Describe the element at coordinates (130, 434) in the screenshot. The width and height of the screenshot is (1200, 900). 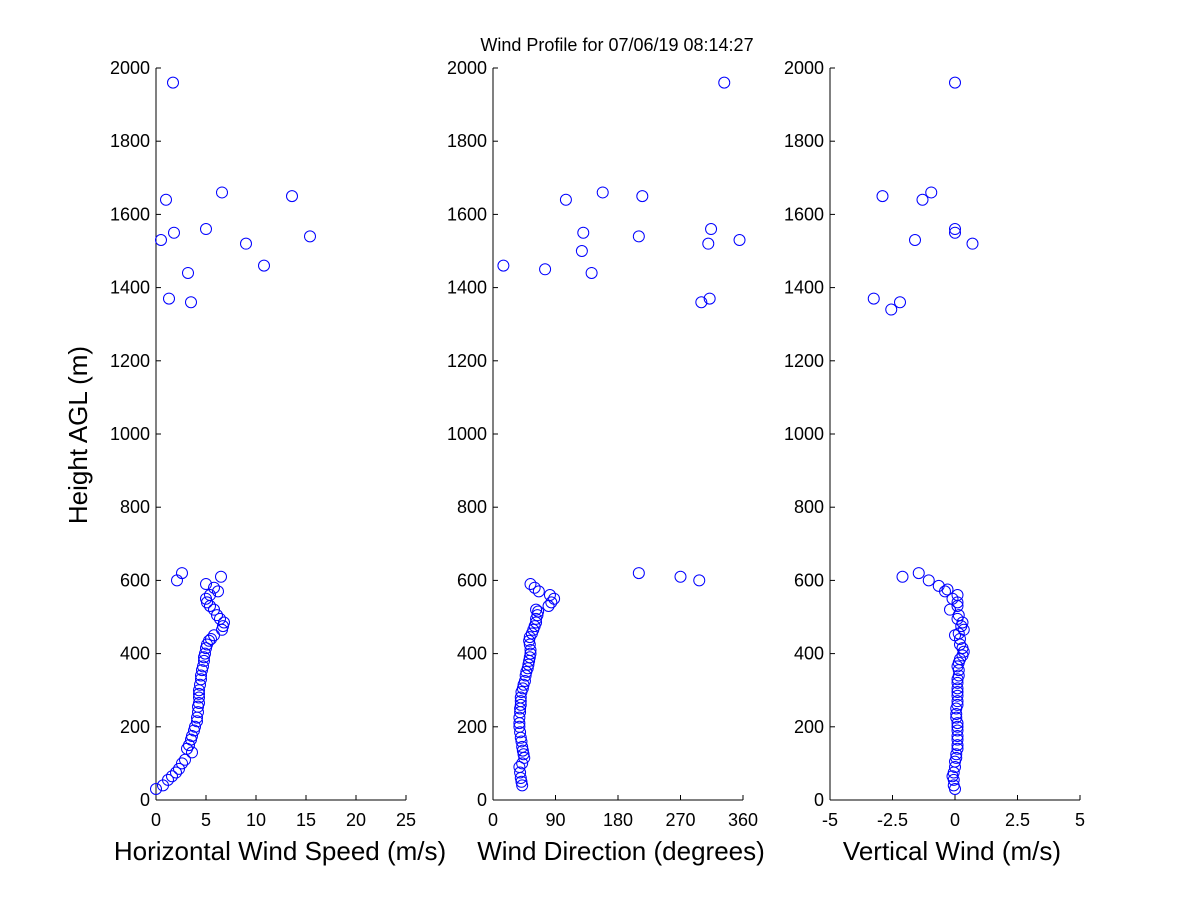
I see `y-tick-label-horizontal-wind-speed: 1000` at that location.